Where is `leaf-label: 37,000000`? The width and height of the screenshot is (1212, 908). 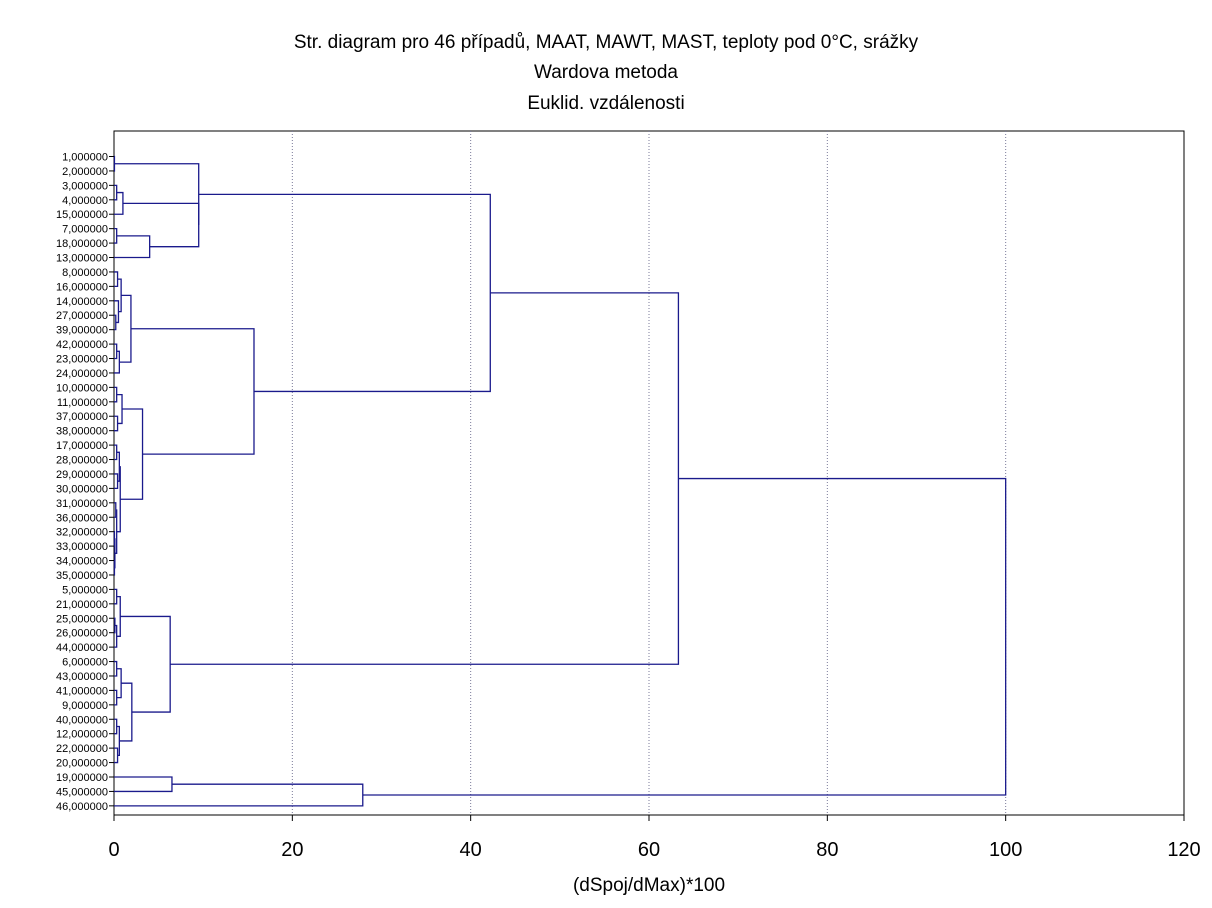
leaf-label: 37,000000 is located at coordinates (82, 417).